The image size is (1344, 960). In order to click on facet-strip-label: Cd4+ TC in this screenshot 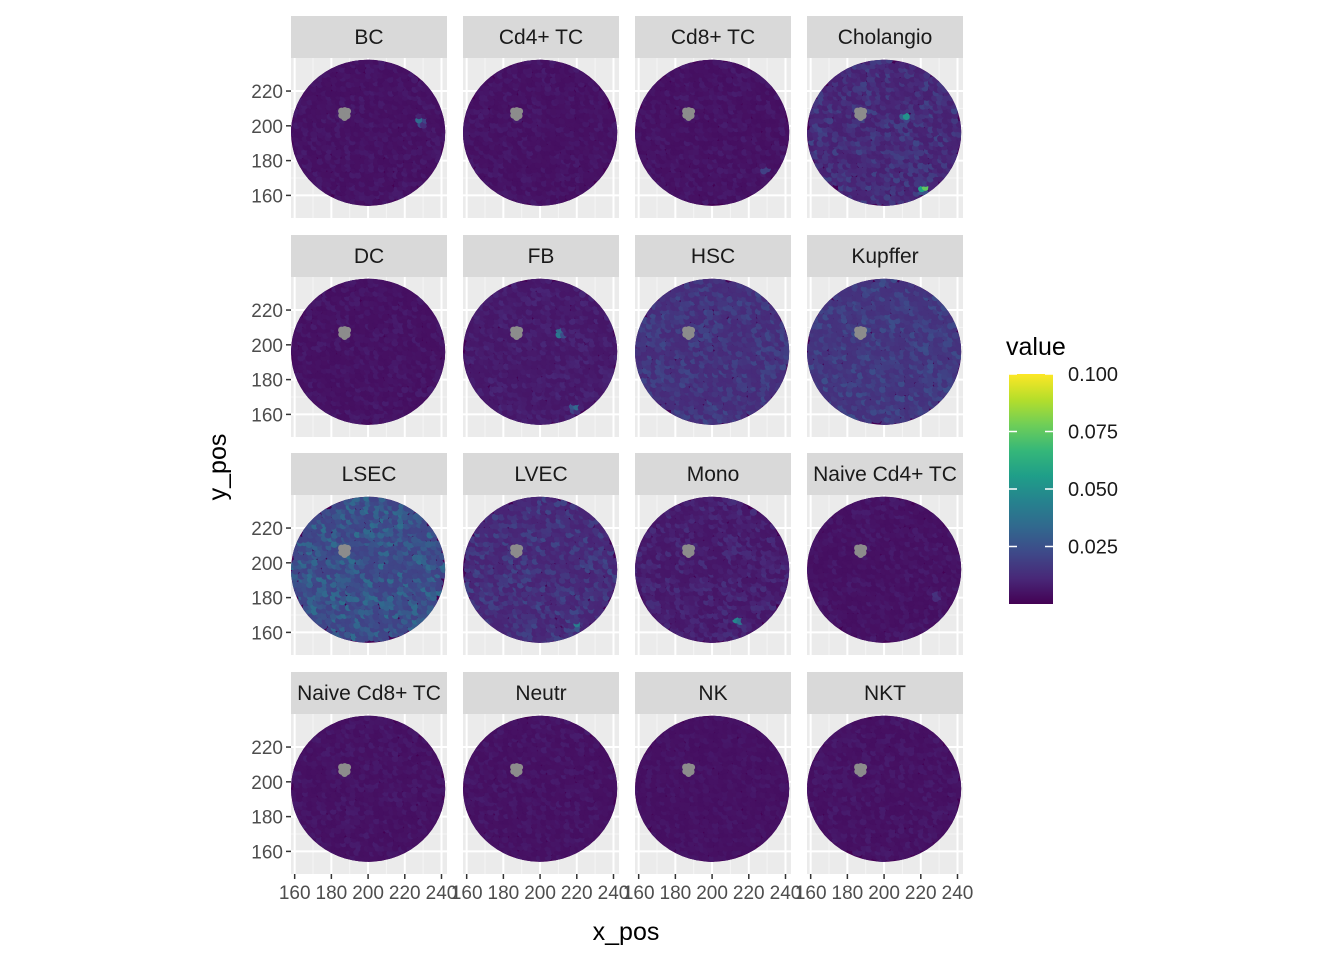, I will do `click(541, 37)`.